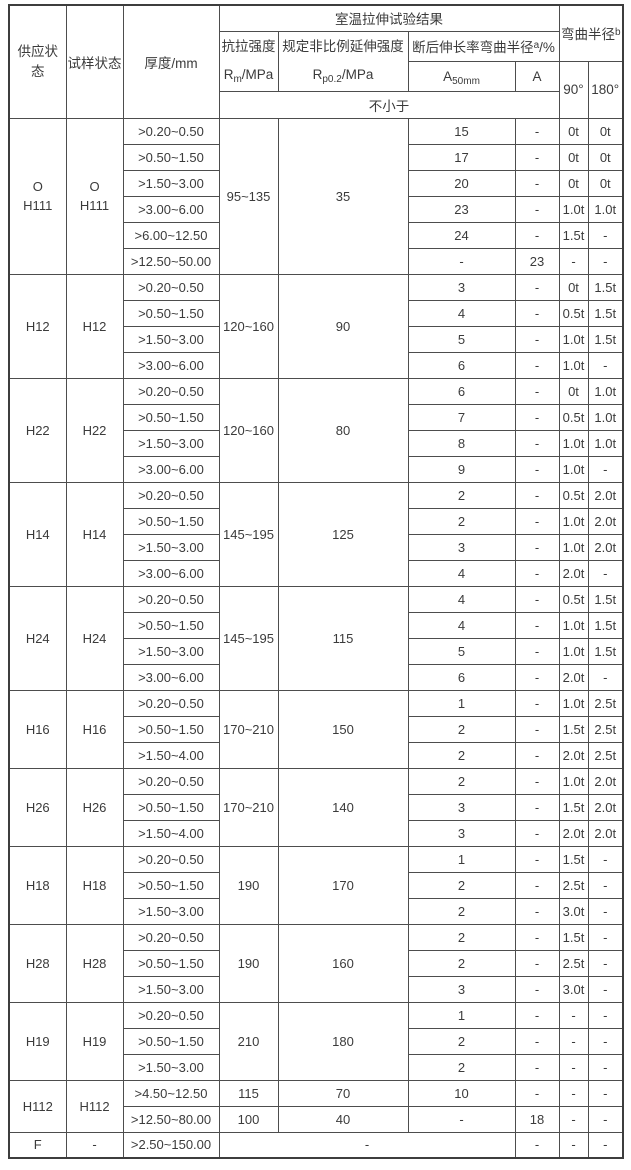 The height and width of the screenshot is (1170, 631). What do you see at coordinates (461, 1119) in the screenshot?
I see `a50mm-cell: -` at bounding box center [461, 1119].